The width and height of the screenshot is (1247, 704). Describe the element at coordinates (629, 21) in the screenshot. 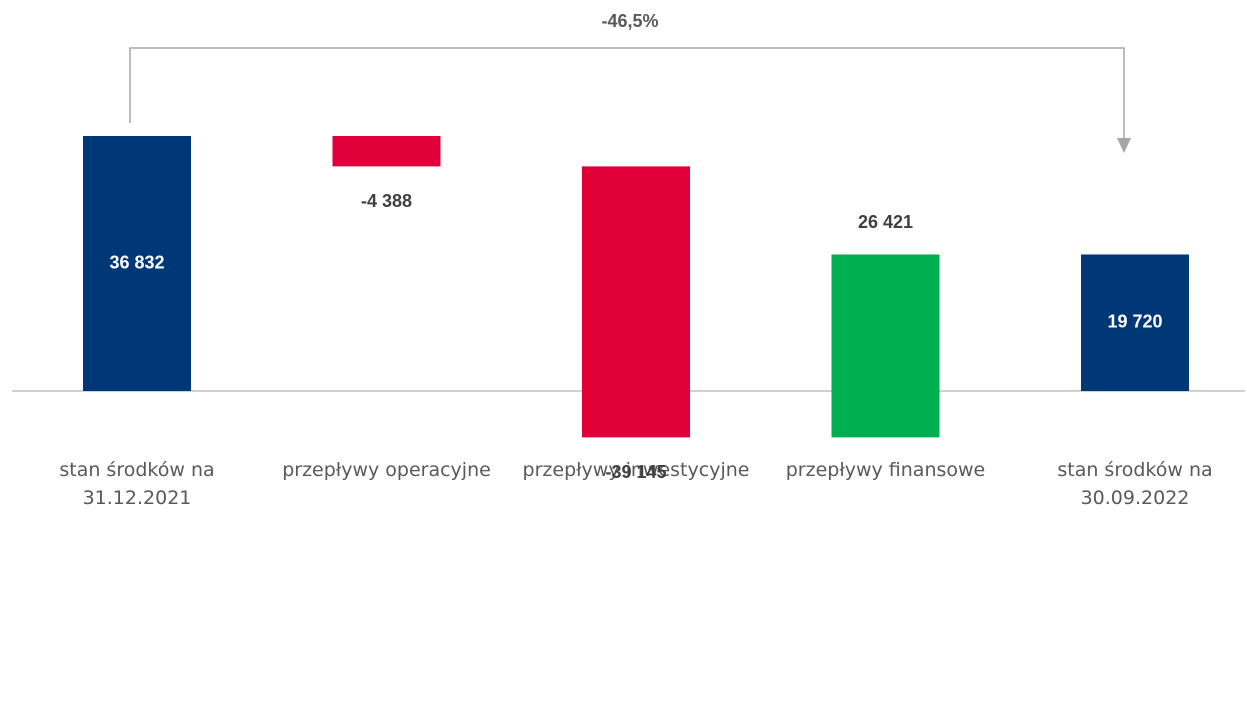

I see `annotation: -46,5%` at that location.